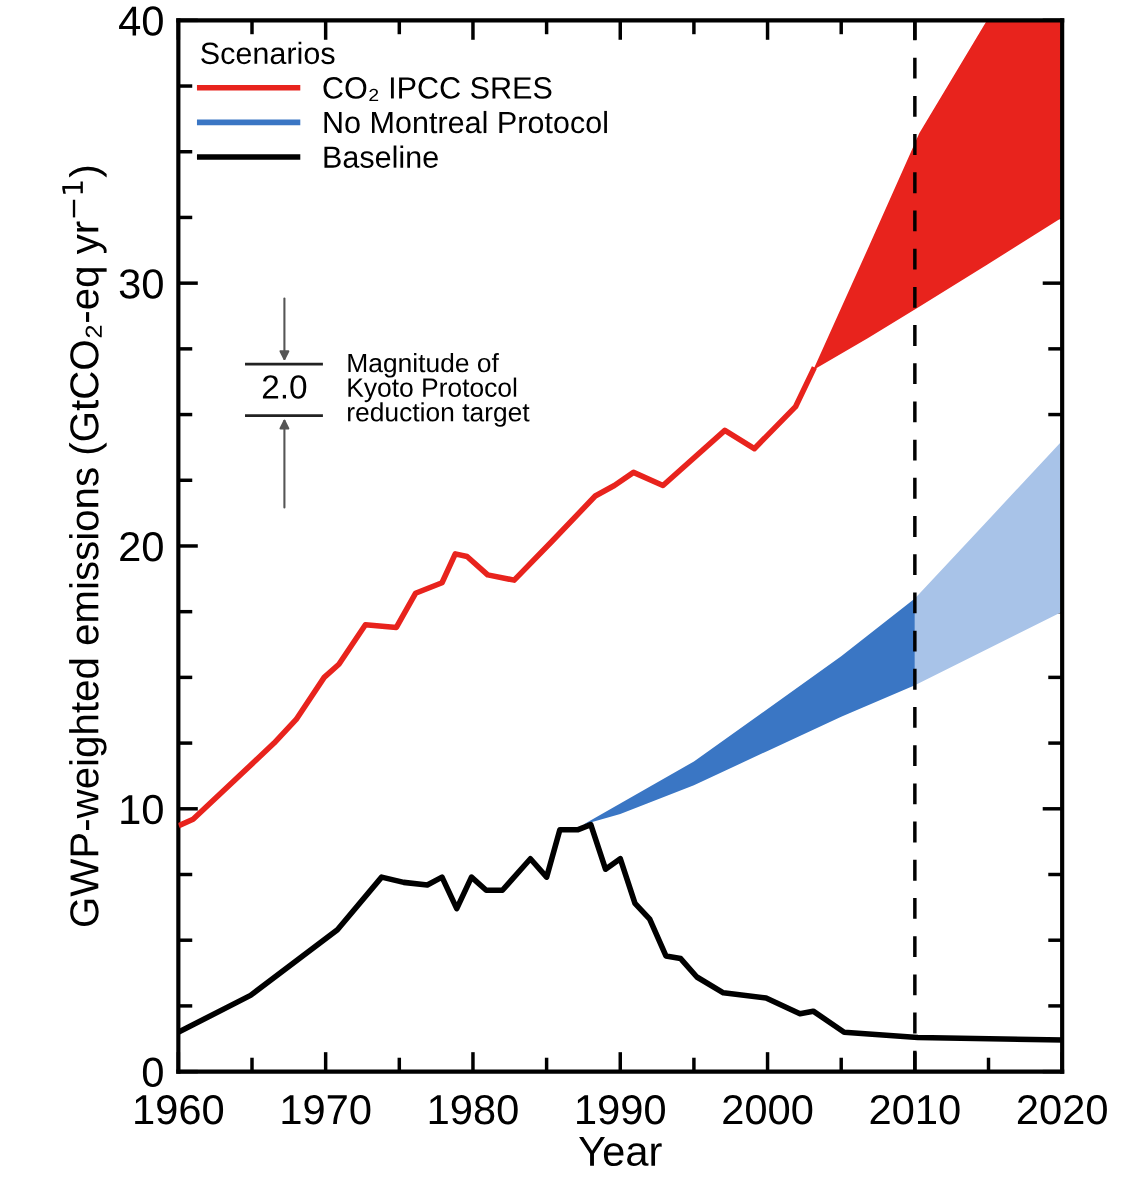 This screenshot has width=1136, height=1196. I want to click on y-tick-label: 10, so click(142, 809).